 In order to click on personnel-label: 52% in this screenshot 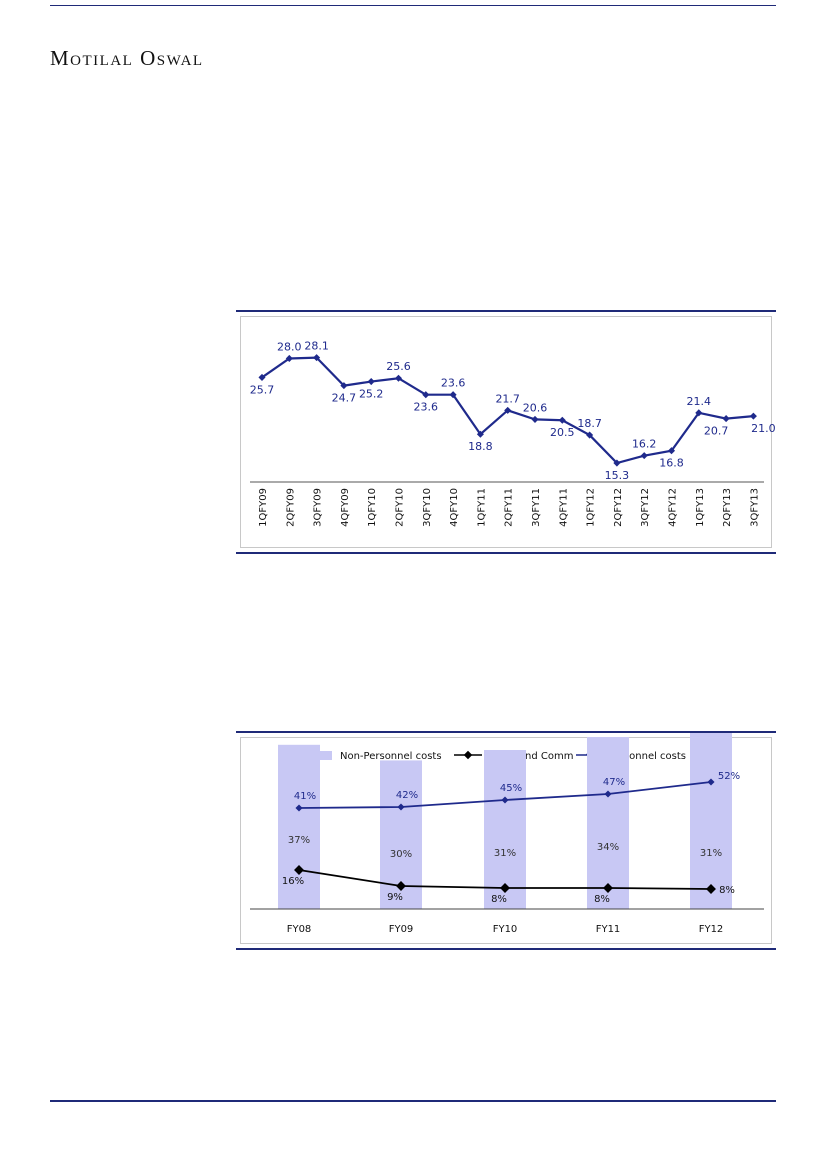, I will do `click(729, 776)`.